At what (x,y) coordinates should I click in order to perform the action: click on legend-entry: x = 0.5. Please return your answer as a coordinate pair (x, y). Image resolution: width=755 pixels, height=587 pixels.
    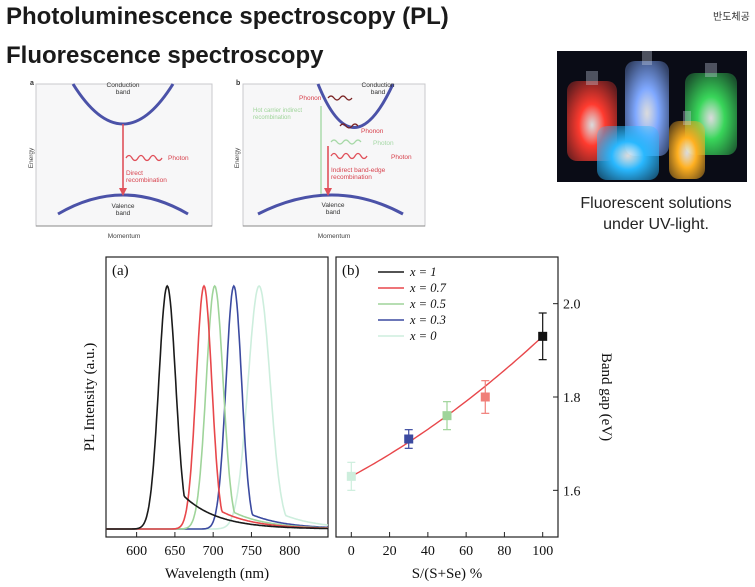
    Looking at the image, I should click on (427, 304).